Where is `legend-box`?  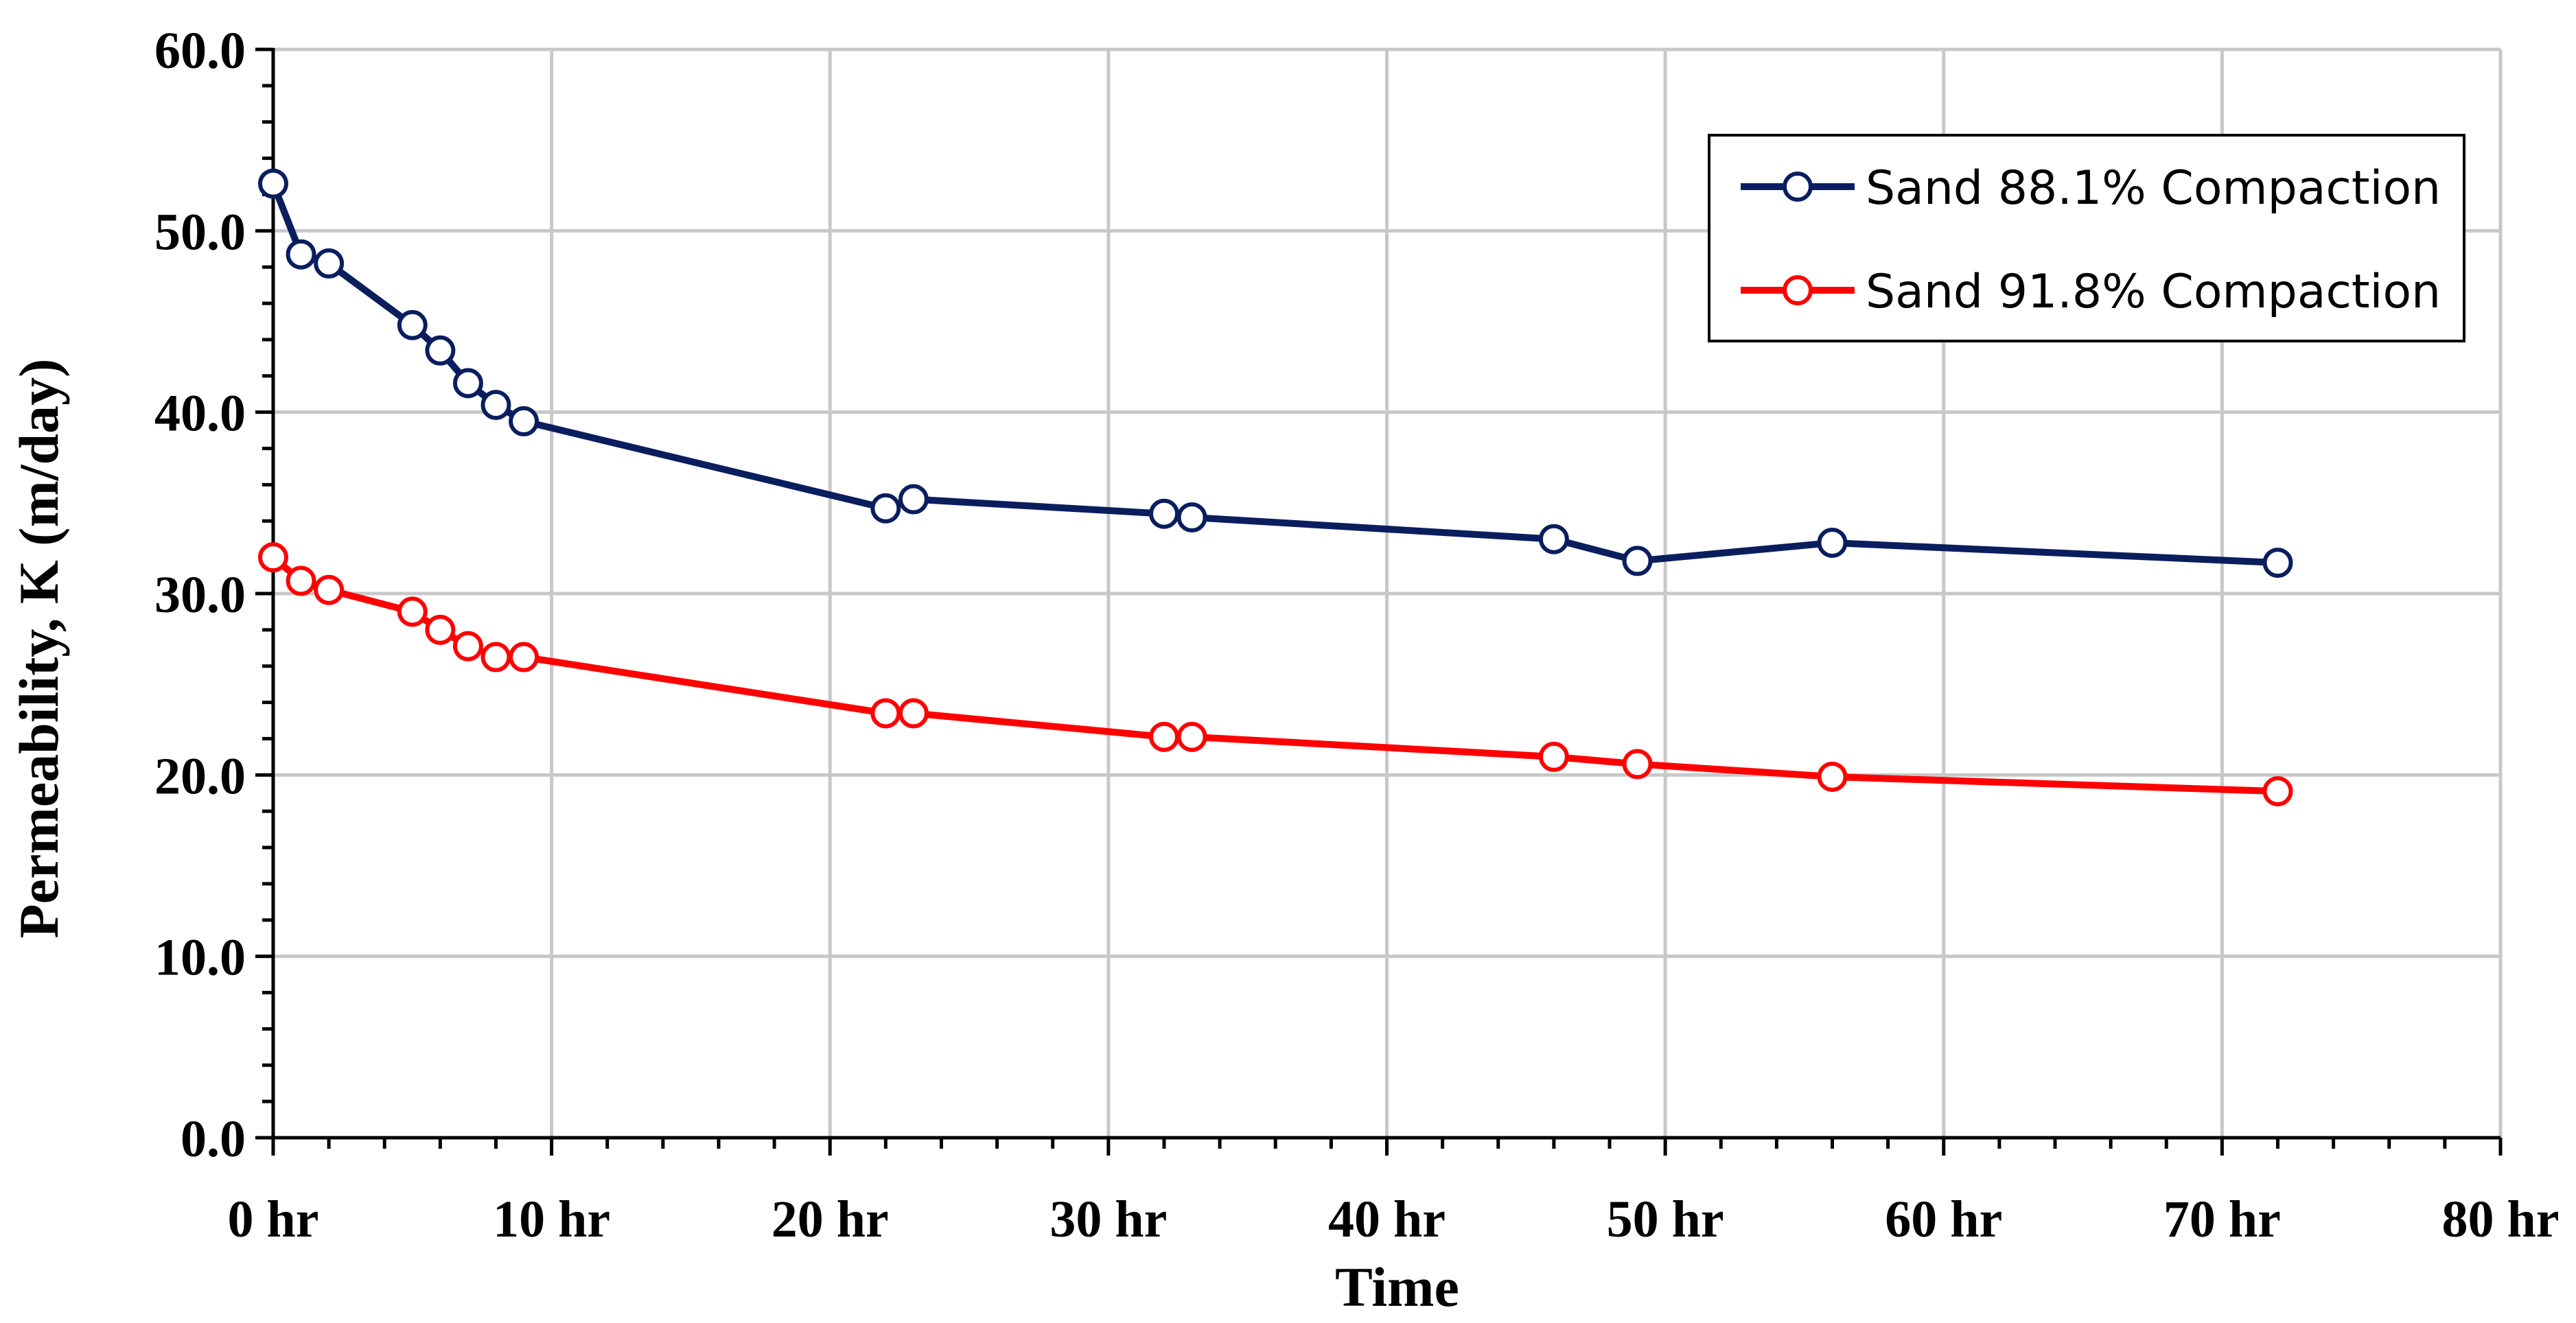 legend-box is located at coordinates (2086, 238).